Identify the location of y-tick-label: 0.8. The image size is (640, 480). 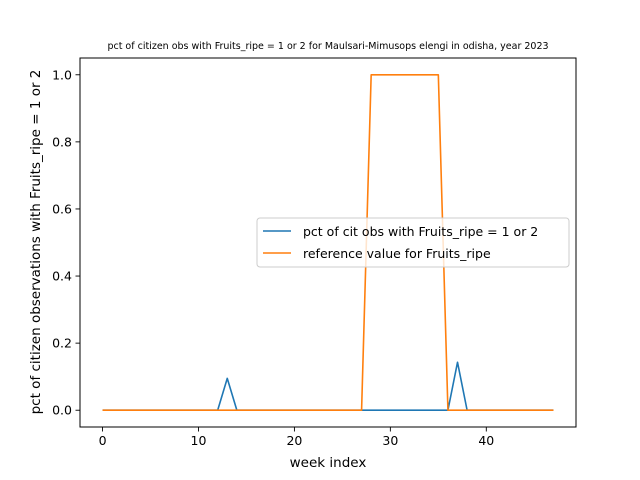
(62, 141).